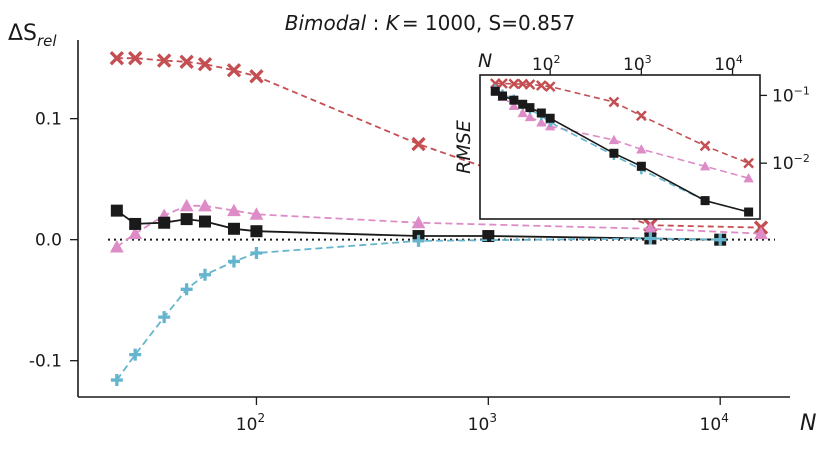 The height and width of the screenshot is (451, 830). Describe the element at coordinates (791, 95) in the screenshot. I see `inset-y-tick-label: 10⁻¹` at that location.